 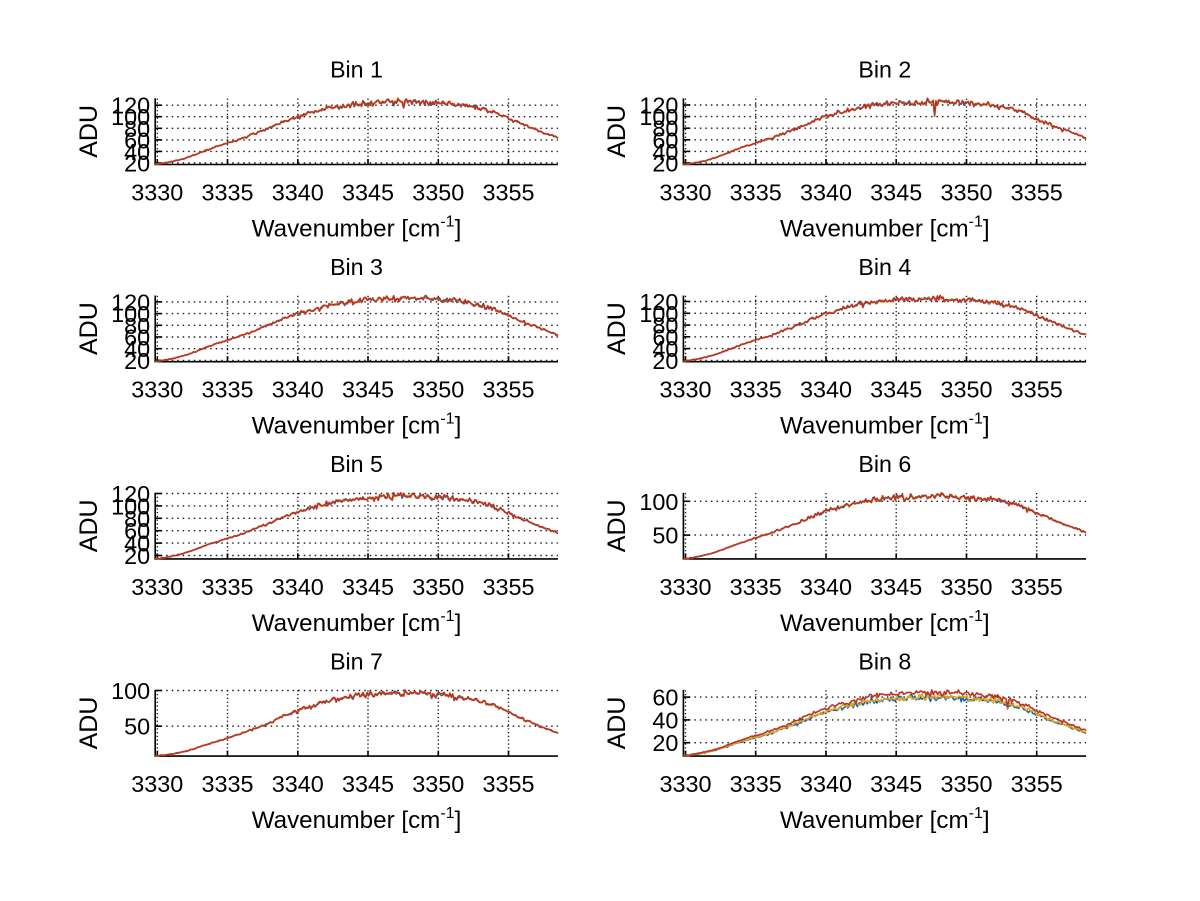 What do you see at coordinates (884, 661) in the screenshot?
I see `svg-text: Bin 8` at bounding box center [884, 661].